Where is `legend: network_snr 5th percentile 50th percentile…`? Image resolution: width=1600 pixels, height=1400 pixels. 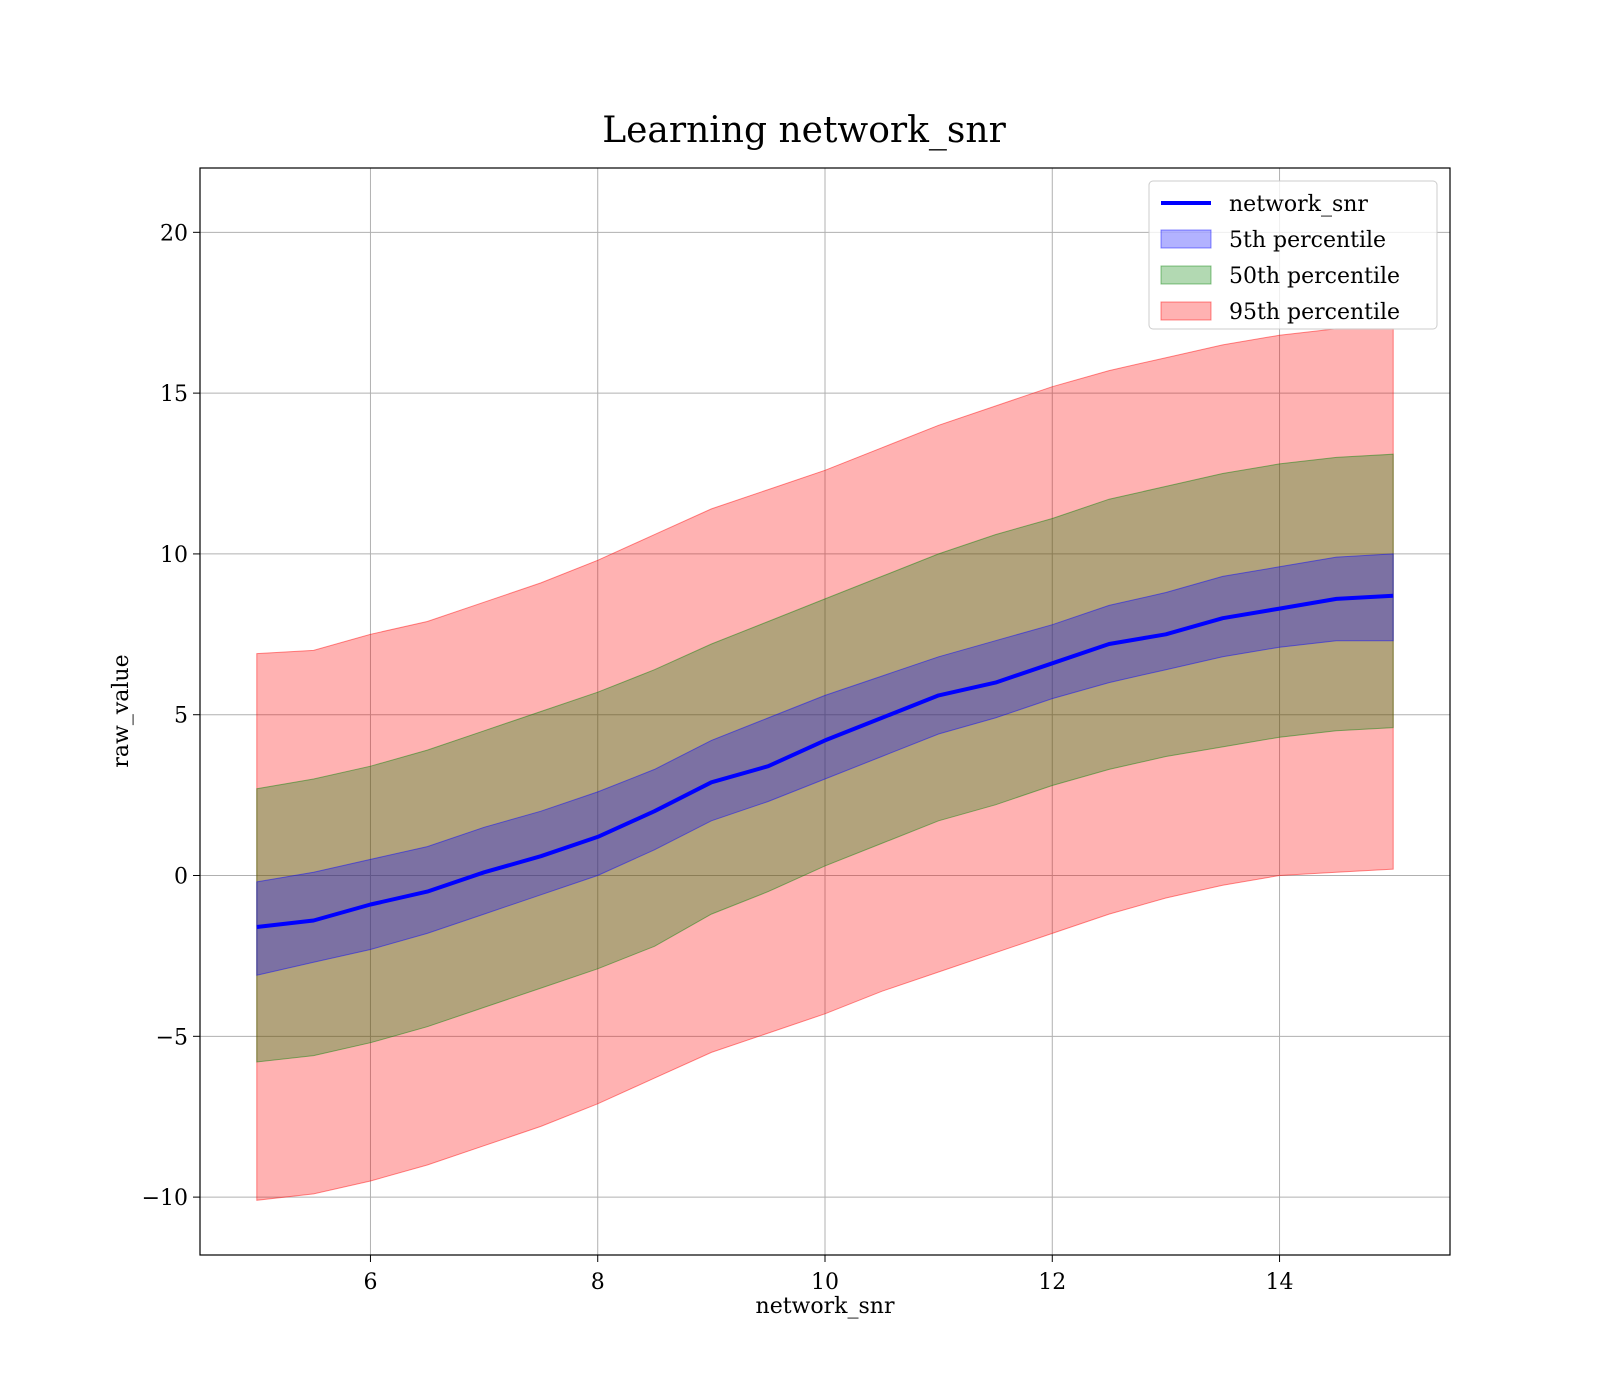 legend: network_snr 5th percentile 50th percentile… is located at coordinates (1293, 255).